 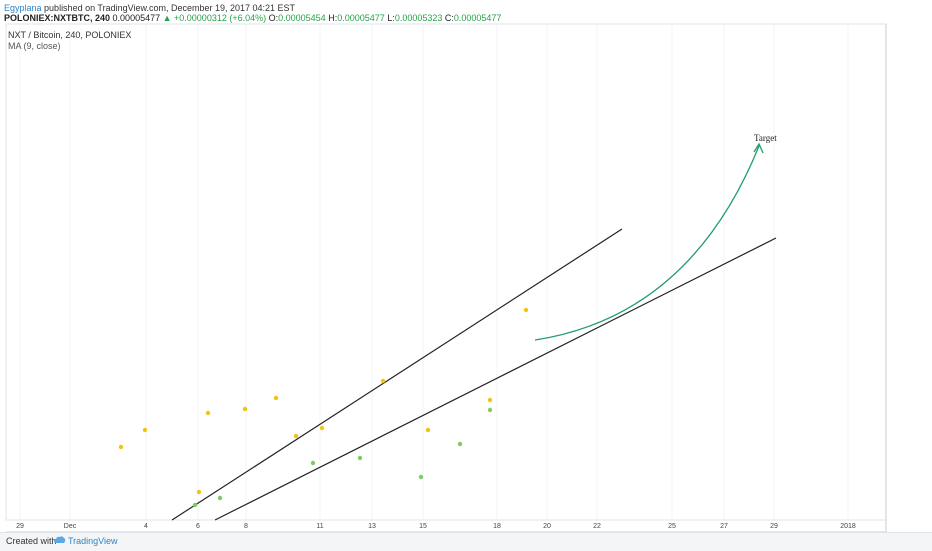 What do you see at coordinates (302, 18) in the screenshot?
I see `open-value: 0.00005454` at bounding box center [302, 18].